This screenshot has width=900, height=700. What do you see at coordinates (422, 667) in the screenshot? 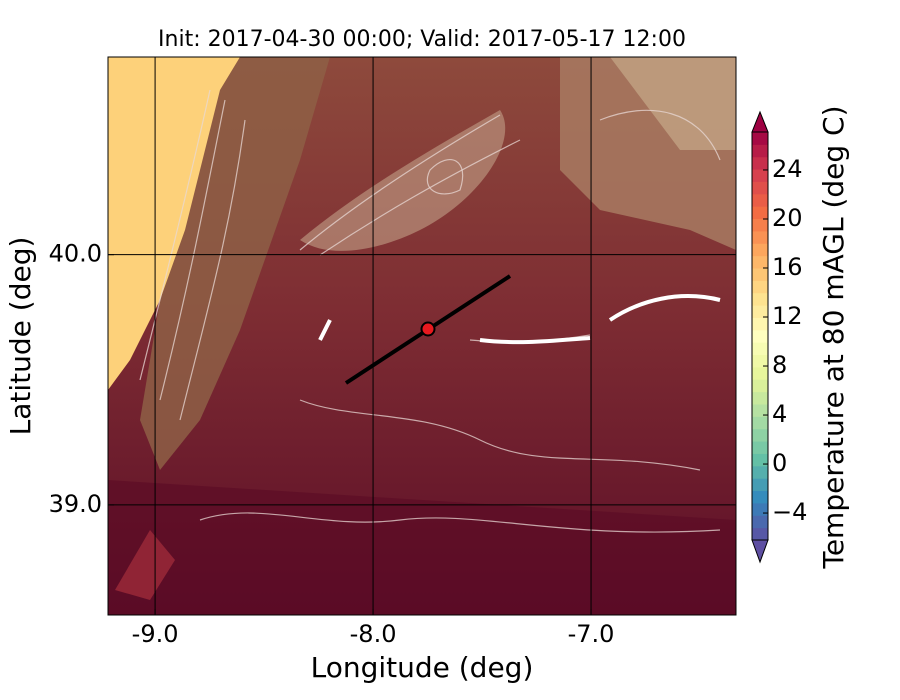
I see `x-axis-label: Longitude (deg)` at bounding box center [422, 667].